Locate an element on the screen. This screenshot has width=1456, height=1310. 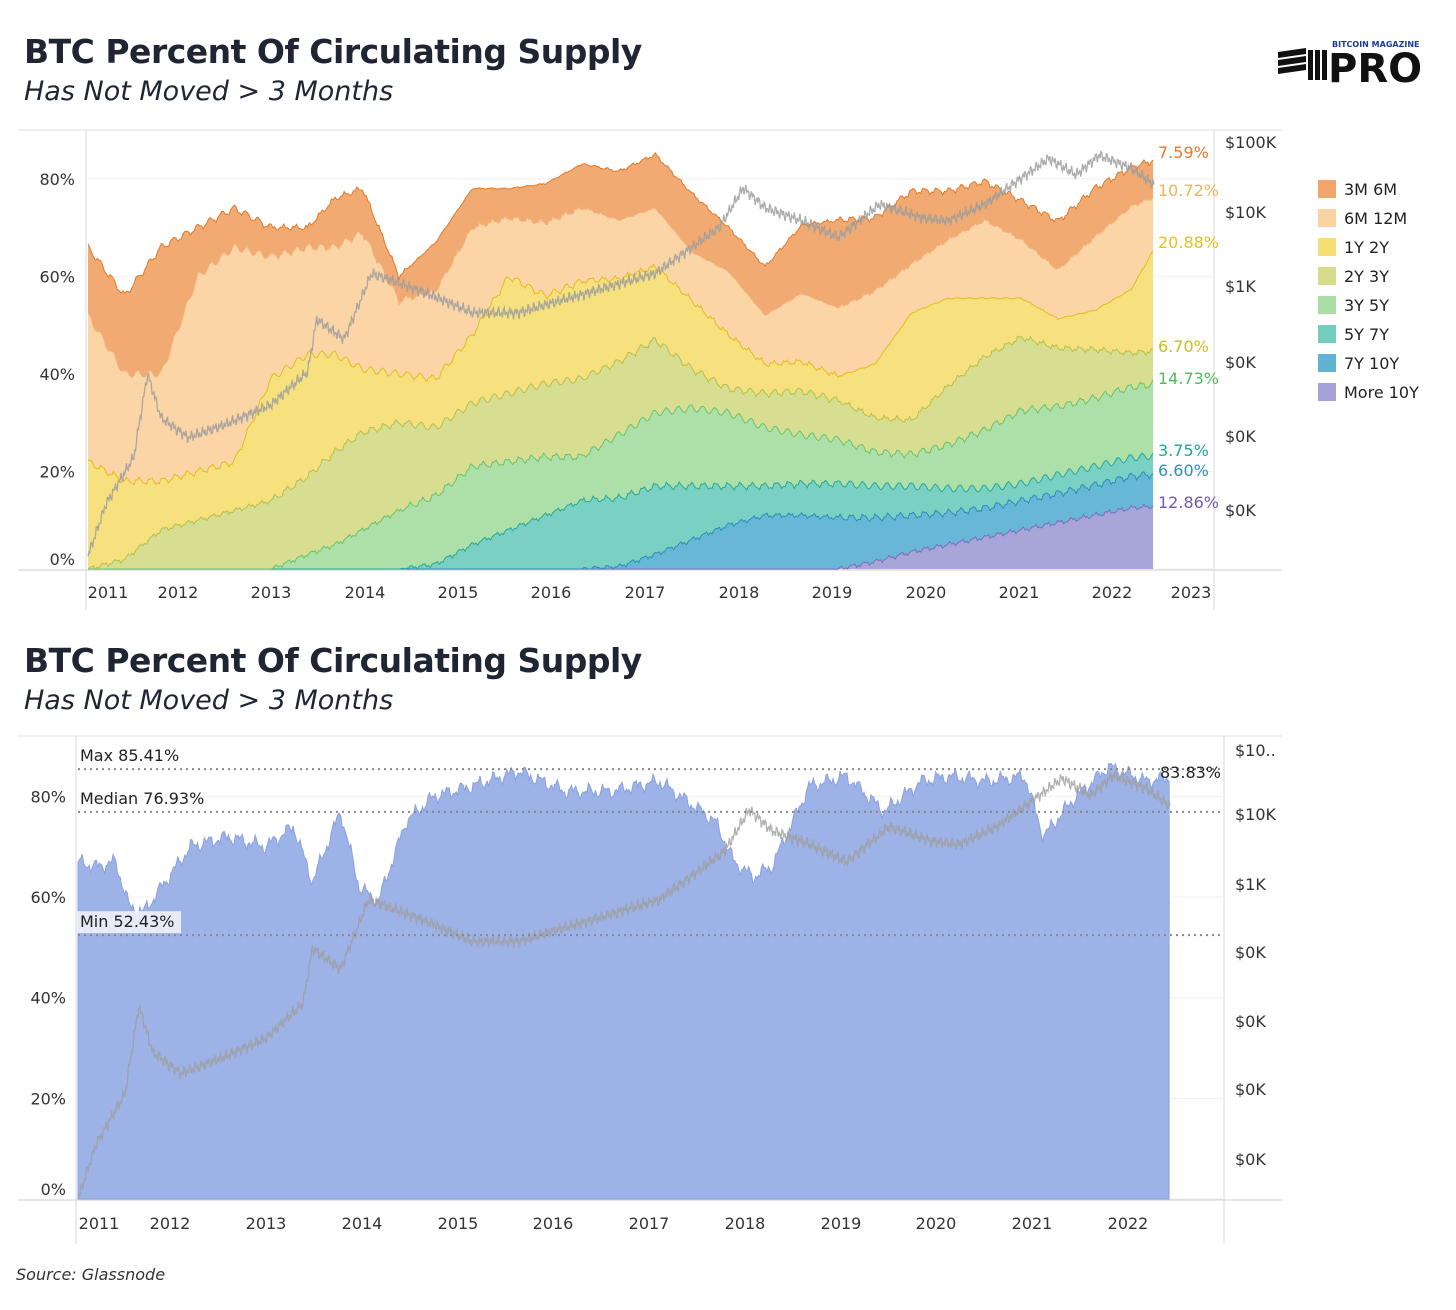
chart1-area-2y-3y is located at coordinates (621, 452).